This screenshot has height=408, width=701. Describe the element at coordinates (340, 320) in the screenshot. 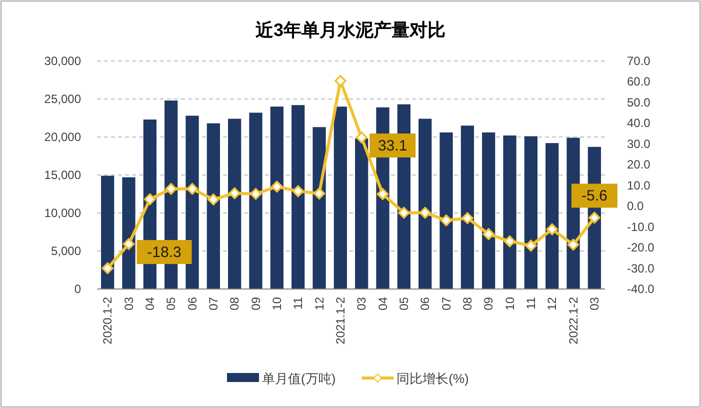

I see `x-tick-label: 2021.1-2` at that location.